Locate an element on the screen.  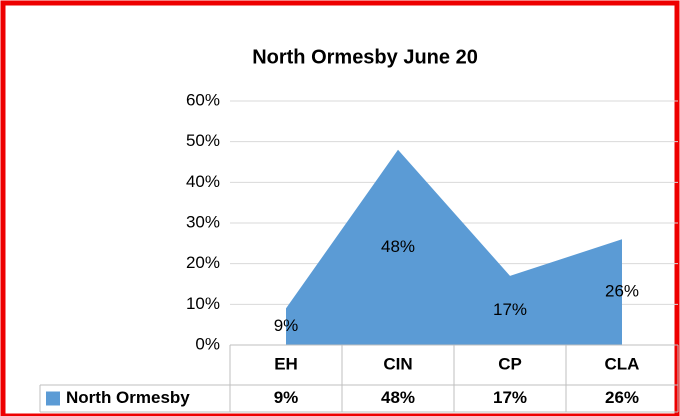
x-tick-label: CIN is located at coordinates (397, 363).